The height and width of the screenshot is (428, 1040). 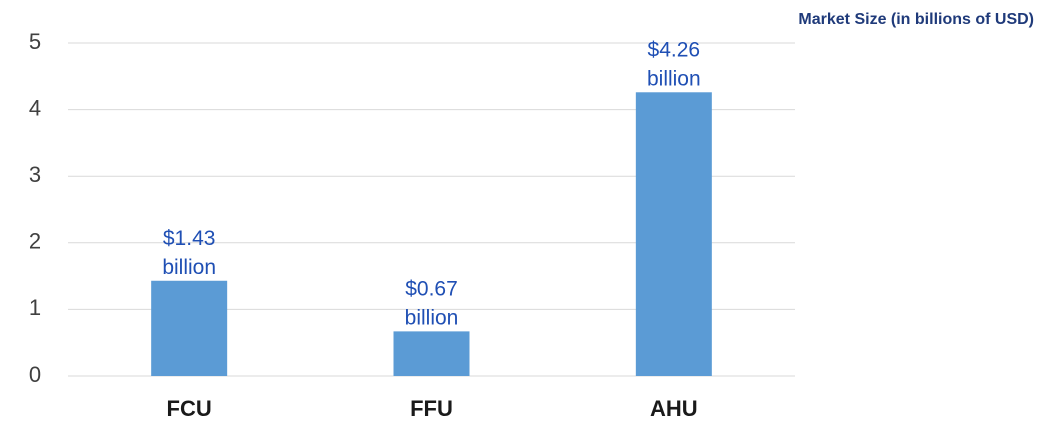 I want to click on x-tick-label: FFU, so click(x=431, y=408).